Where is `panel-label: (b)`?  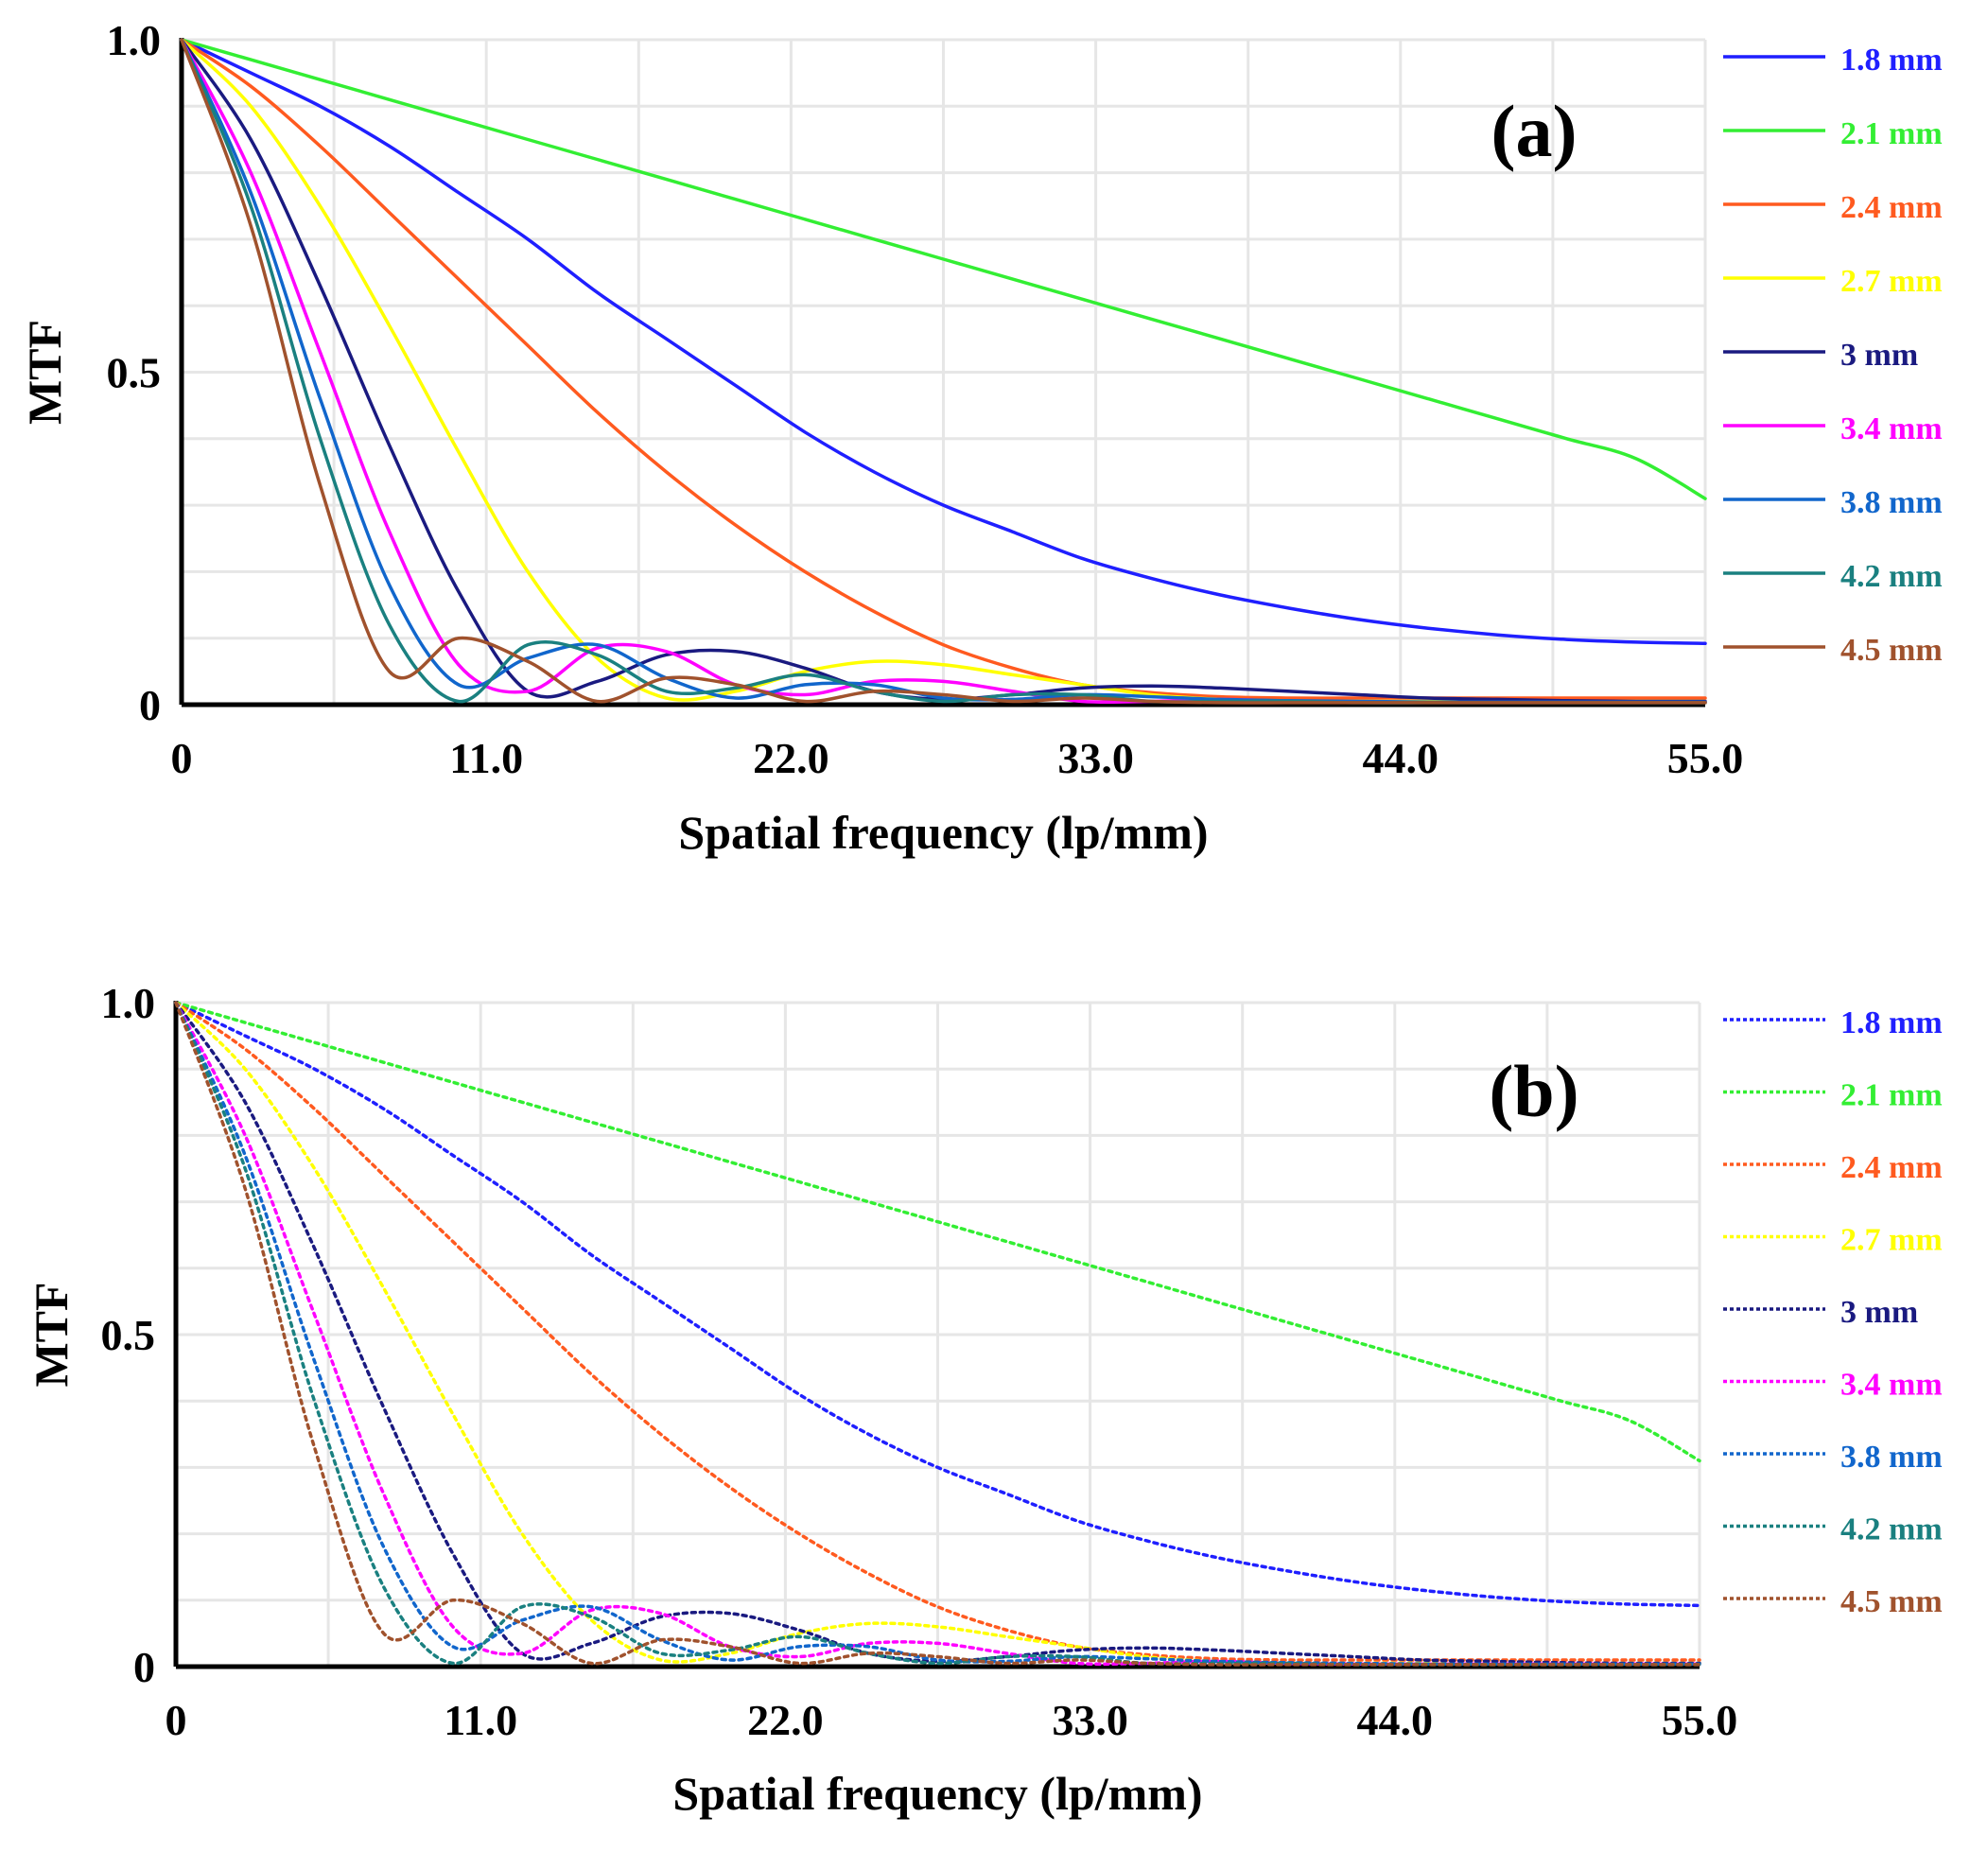
panel-label: (b) is located at coordinates (1533, 1091).